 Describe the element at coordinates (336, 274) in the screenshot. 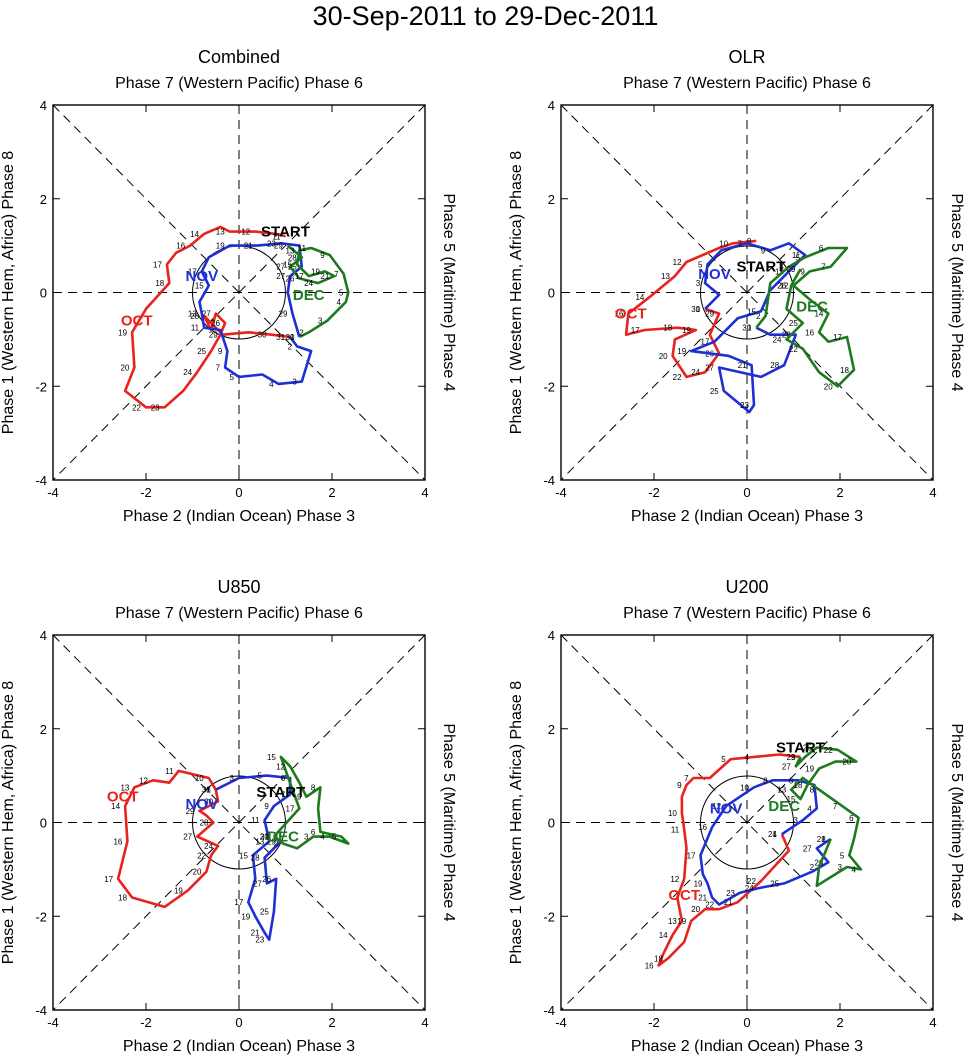

I see `p1-day-label: 7` at that location.